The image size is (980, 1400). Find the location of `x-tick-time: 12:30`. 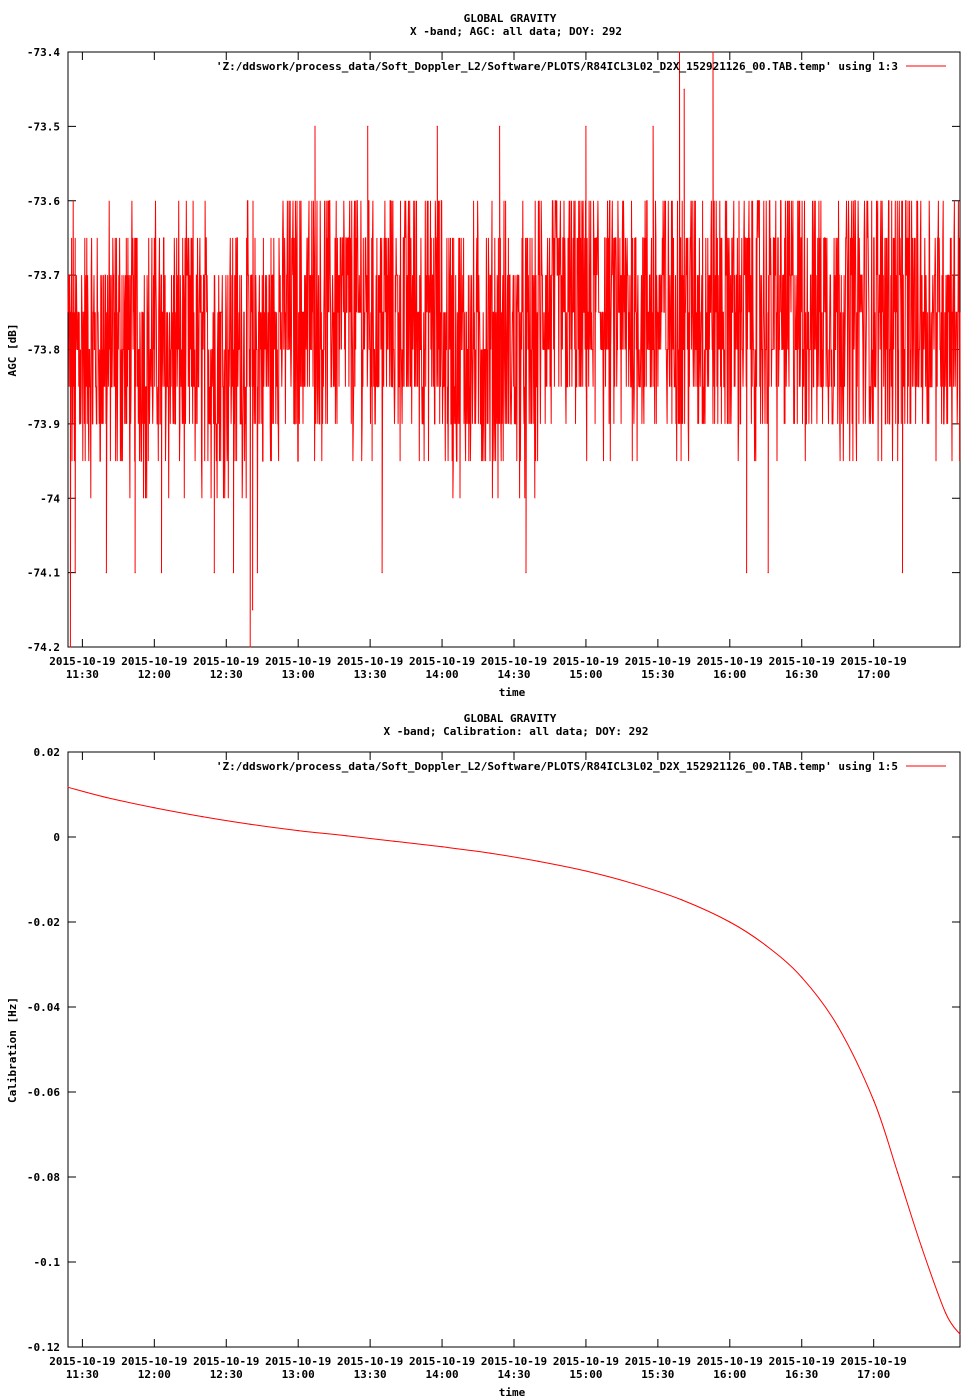

x-tick-time: 12:30 is located at coordinates (226, 1374).